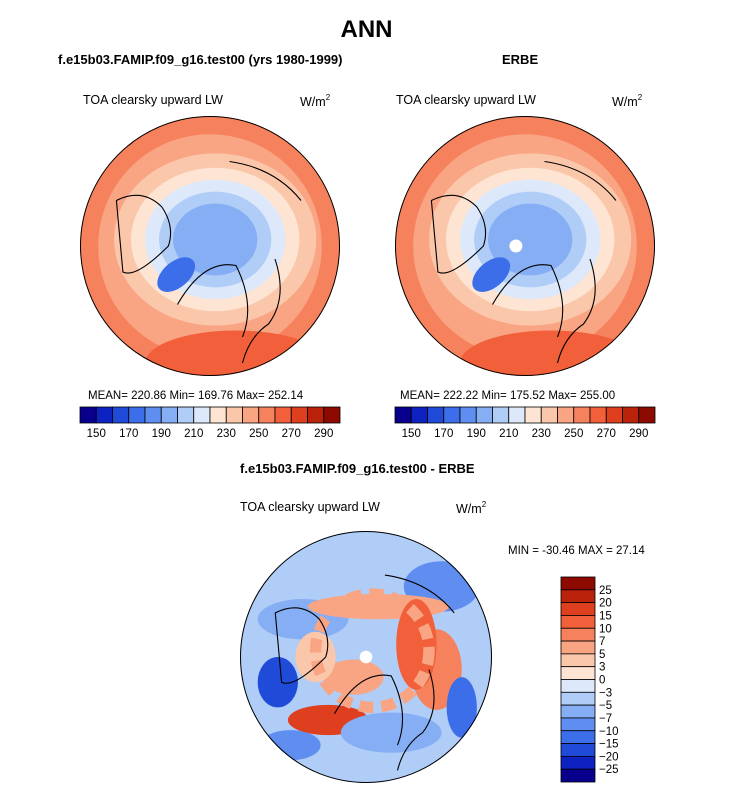  Describe the element at coordinates (128, 434) in the screenshot. I see `colorbar-tick-label: 170` at that location.